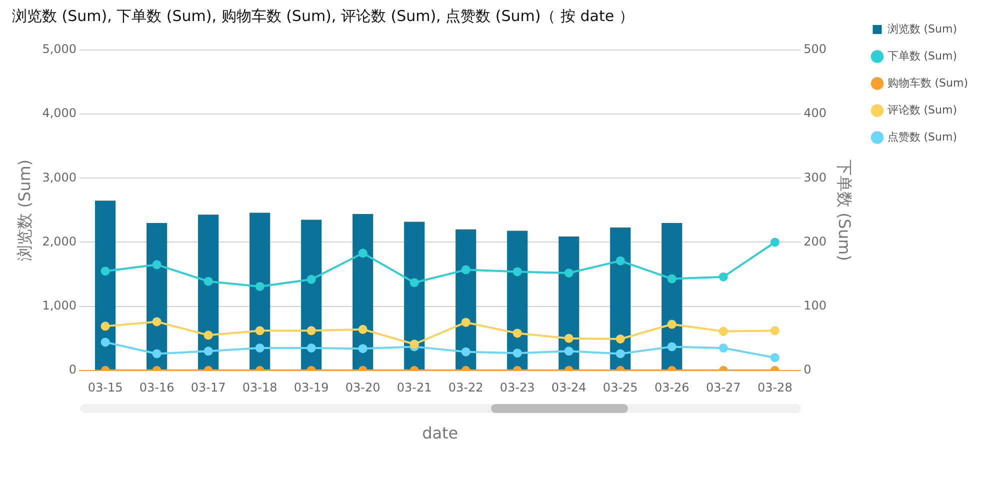  Describe the element at coordinates (922, 29) in the screenshot. I see `legend-label: 浏览数 (Sum)` at that location.